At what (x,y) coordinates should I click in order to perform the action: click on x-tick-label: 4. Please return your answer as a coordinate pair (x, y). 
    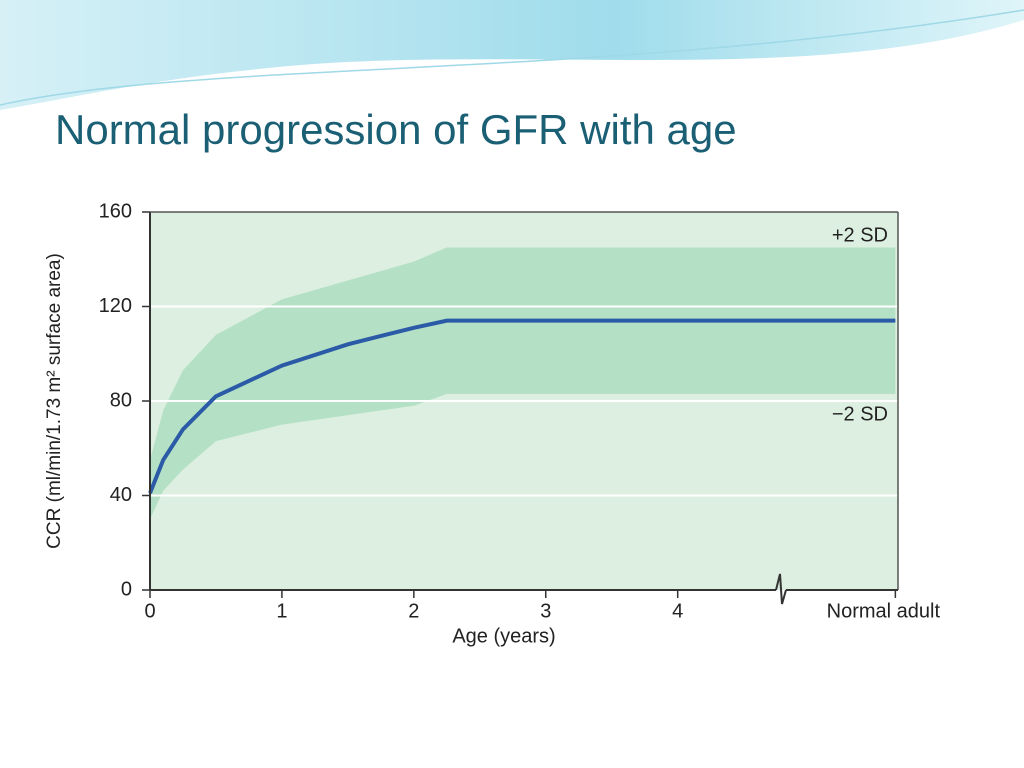
    Looking at the image, I should click on (677, 611).